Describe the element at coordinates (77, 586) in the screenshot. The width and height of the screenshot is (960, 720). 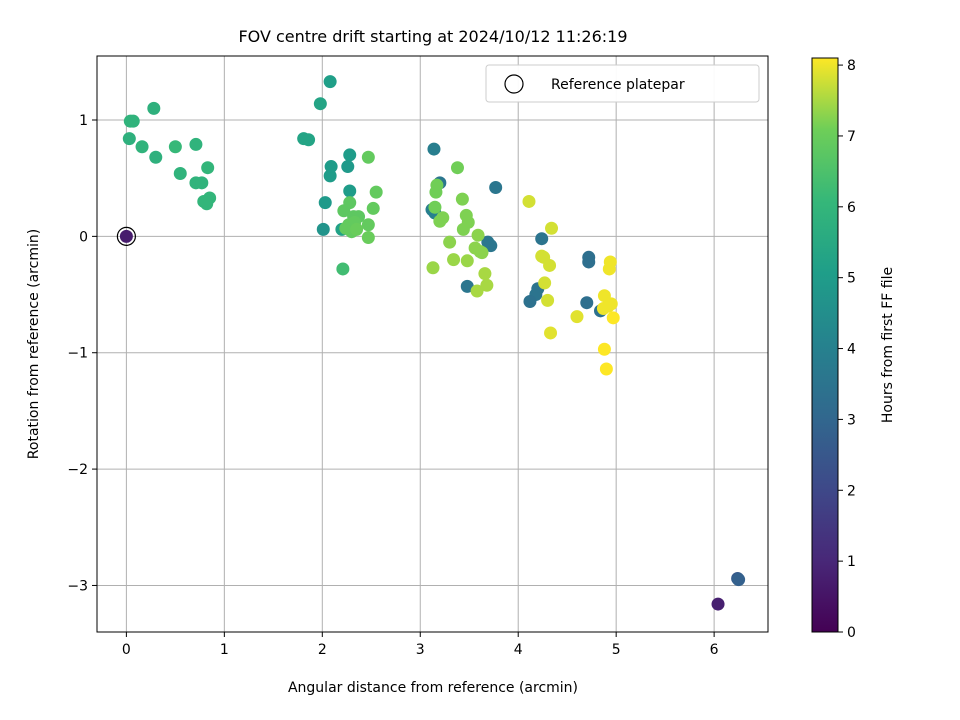
I see `y-tick-label: −3` at that location.